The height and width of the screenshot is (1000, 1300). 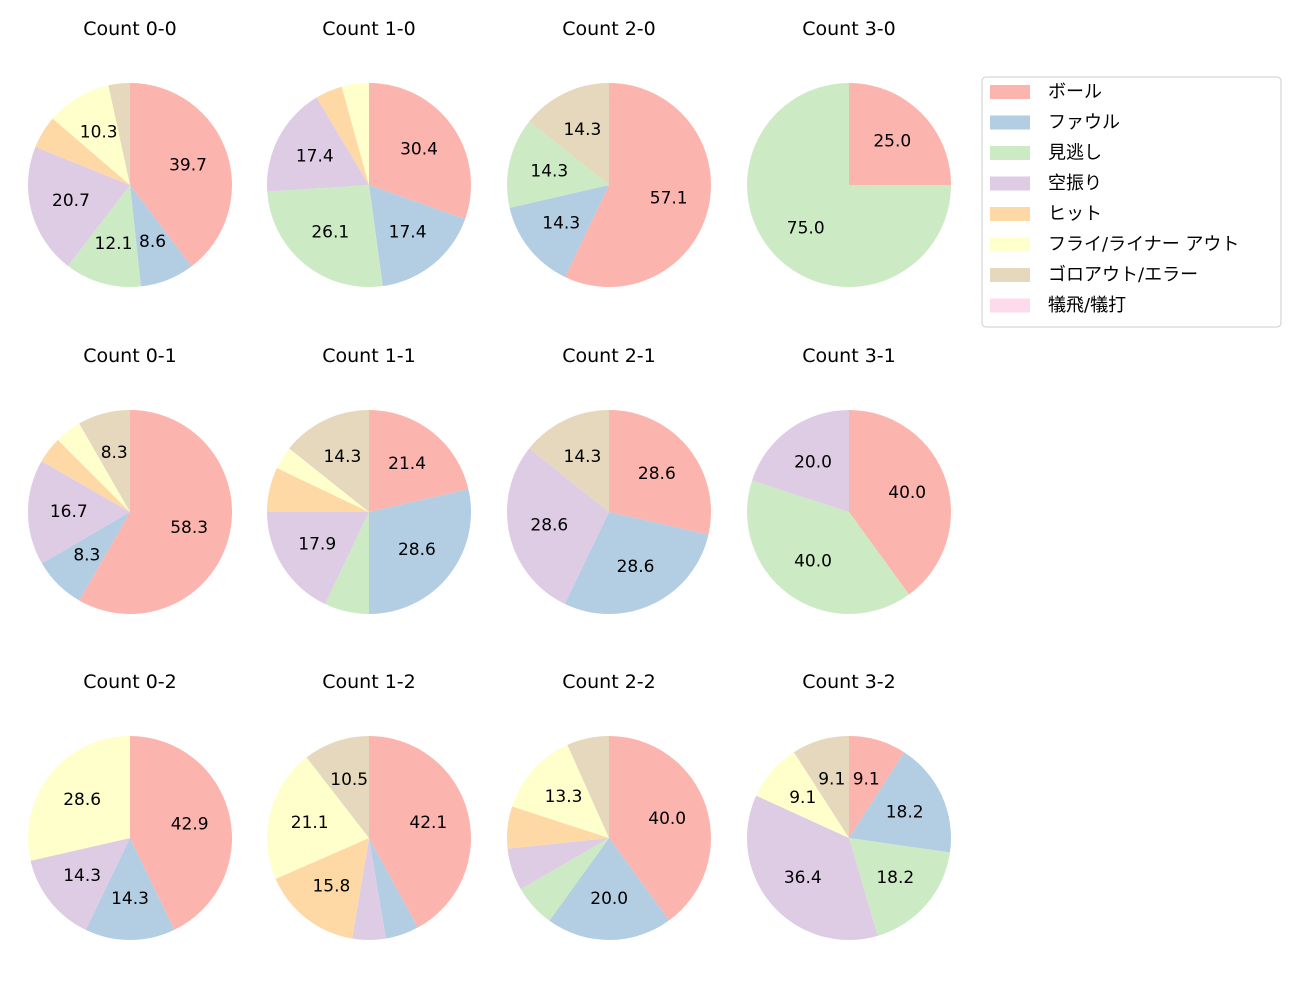 I want to click on pie-title: Count 1-0, so click(x=369, y=29).